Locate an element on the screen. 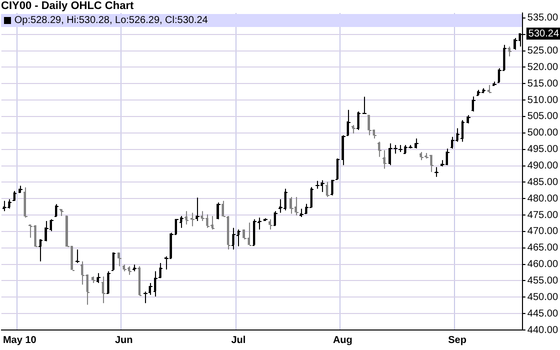 The height and width of the screenshot is (350, 560). y-tick-label: 485.00 is located at coordinates (542, 182).